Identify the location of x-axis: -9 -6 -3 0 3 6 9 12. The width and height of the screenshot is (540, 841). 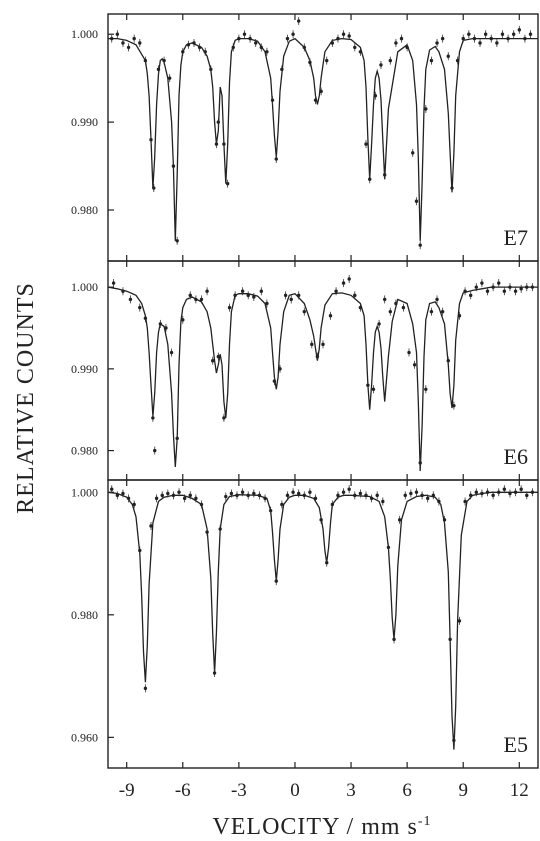
(324, 790).